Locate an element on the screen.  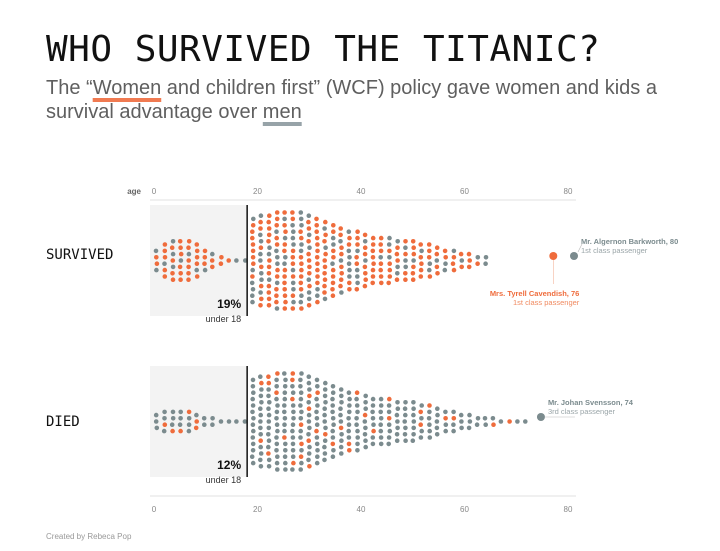
tick-label-bottom: 60 is located at coordinates (464, 509).